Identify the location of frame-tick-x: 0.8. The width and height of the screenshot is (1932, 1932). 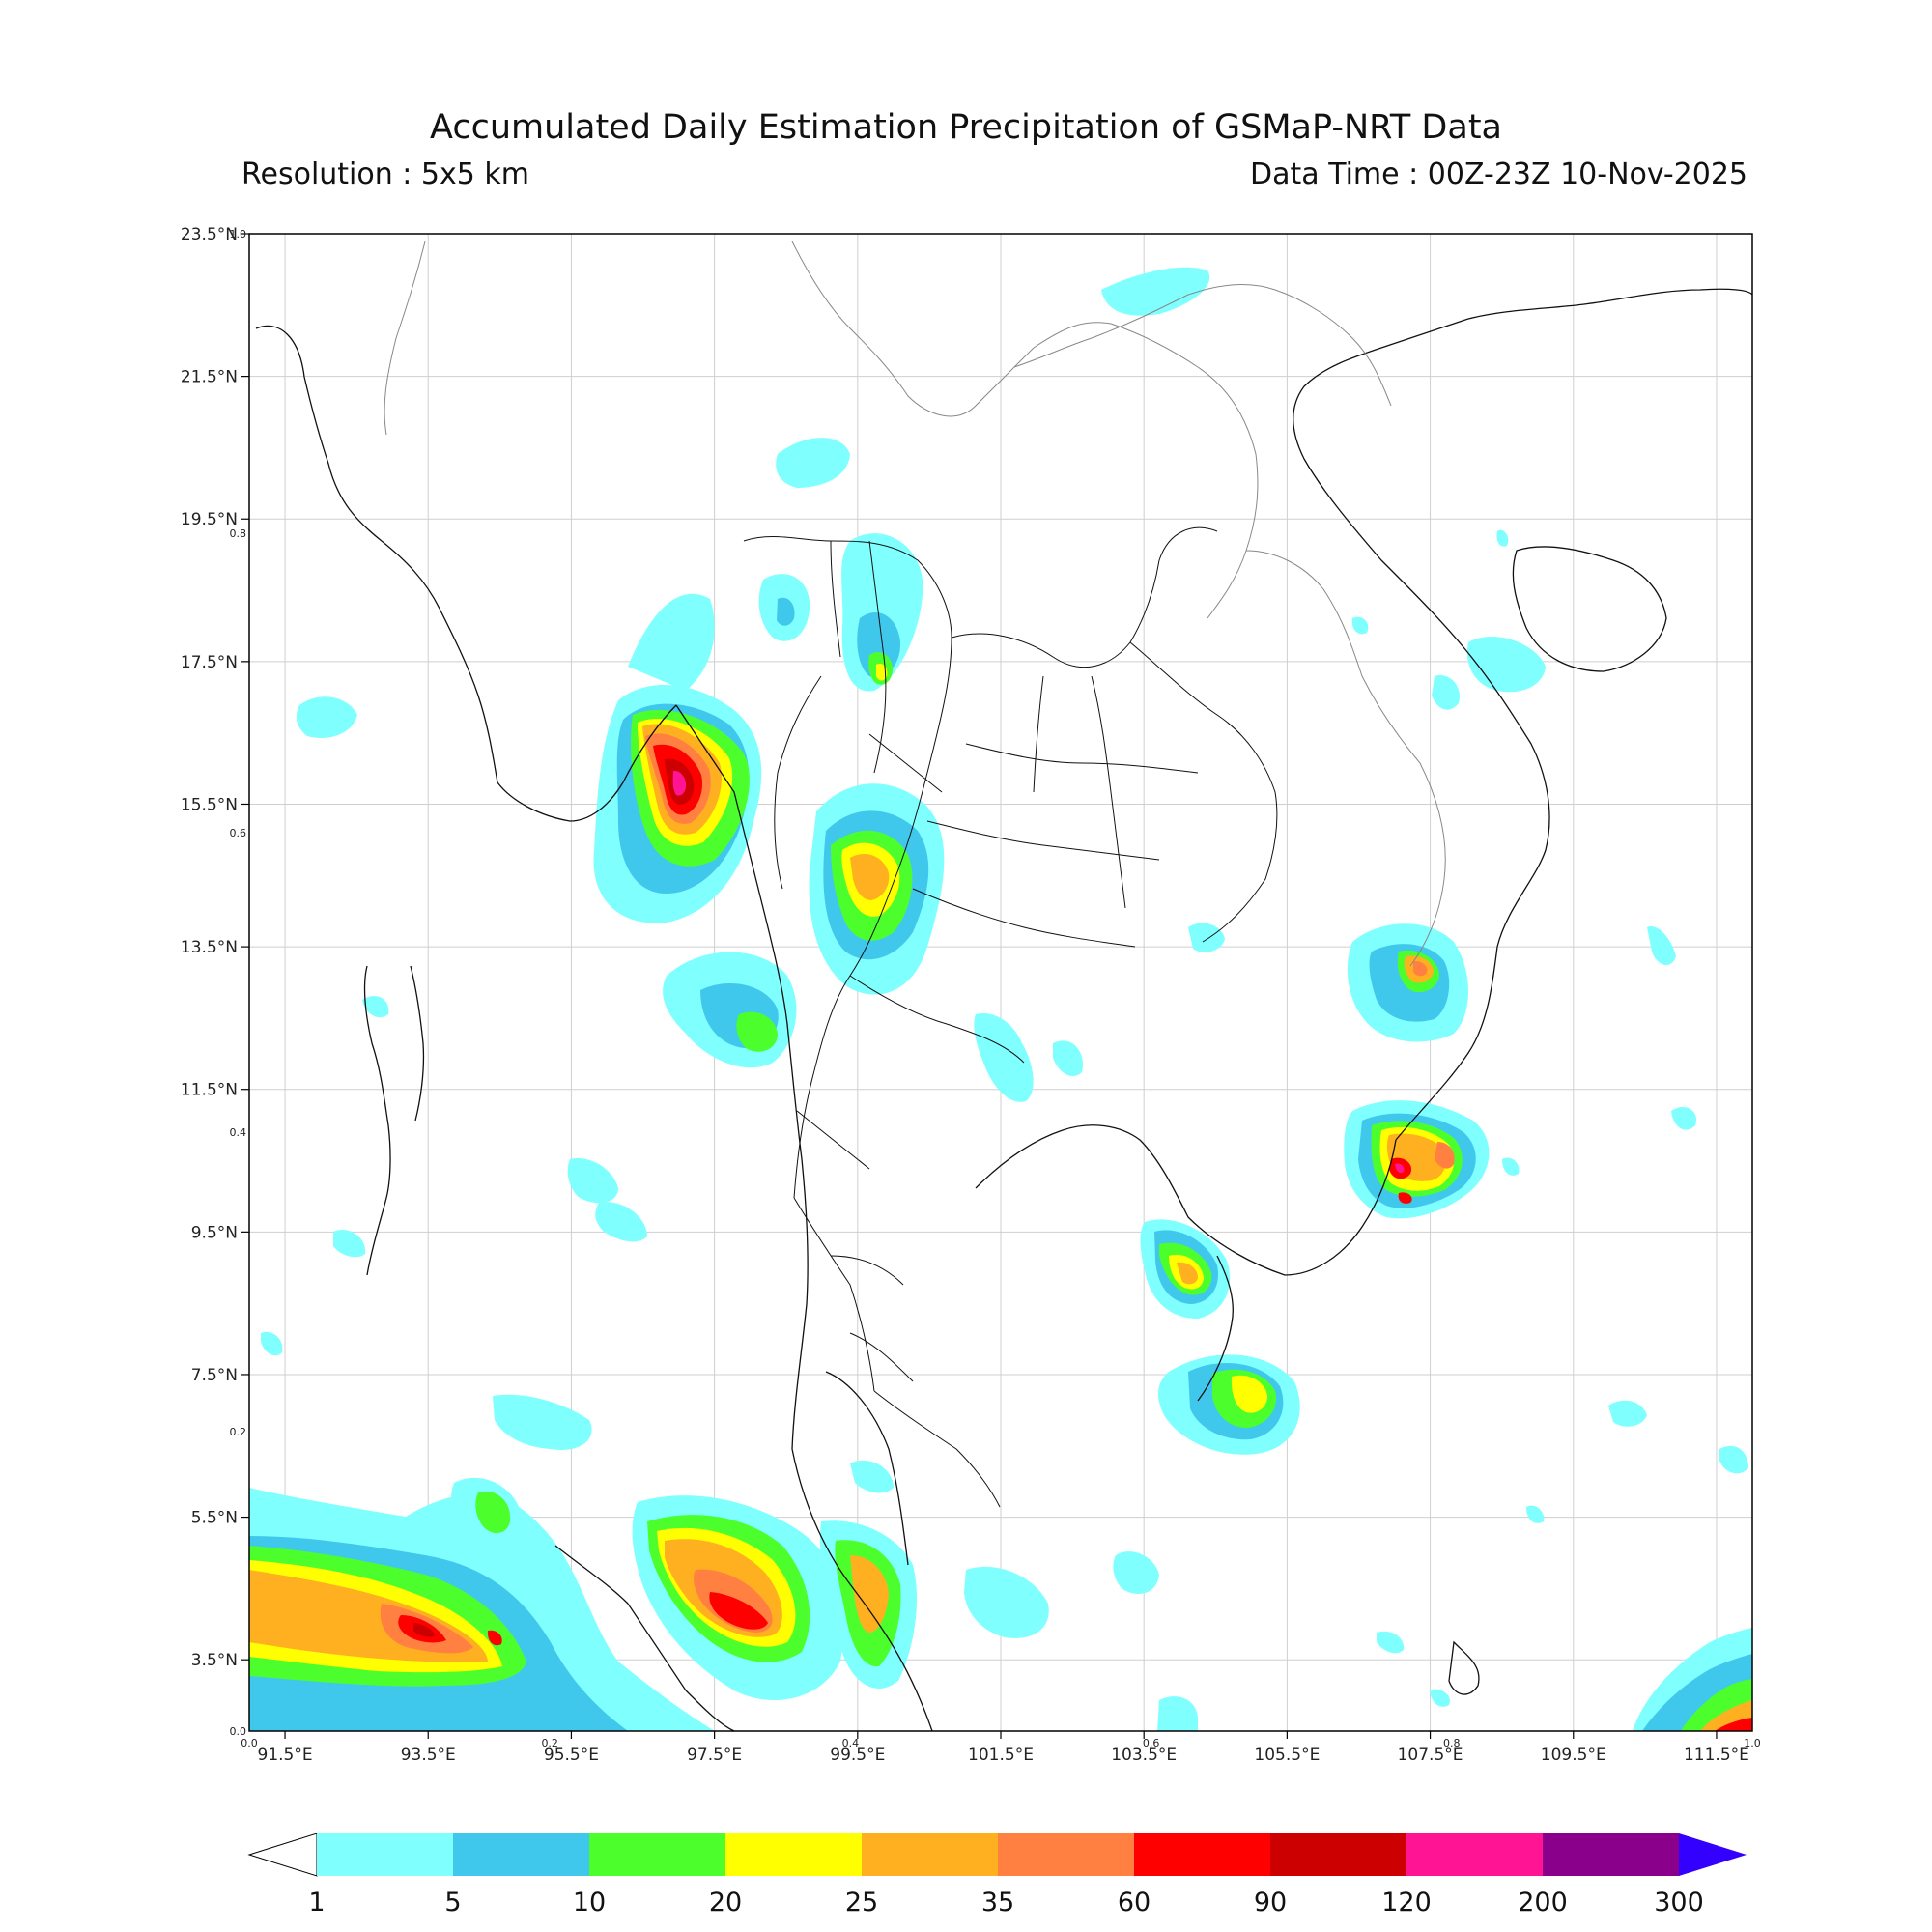
(1452, 1743).